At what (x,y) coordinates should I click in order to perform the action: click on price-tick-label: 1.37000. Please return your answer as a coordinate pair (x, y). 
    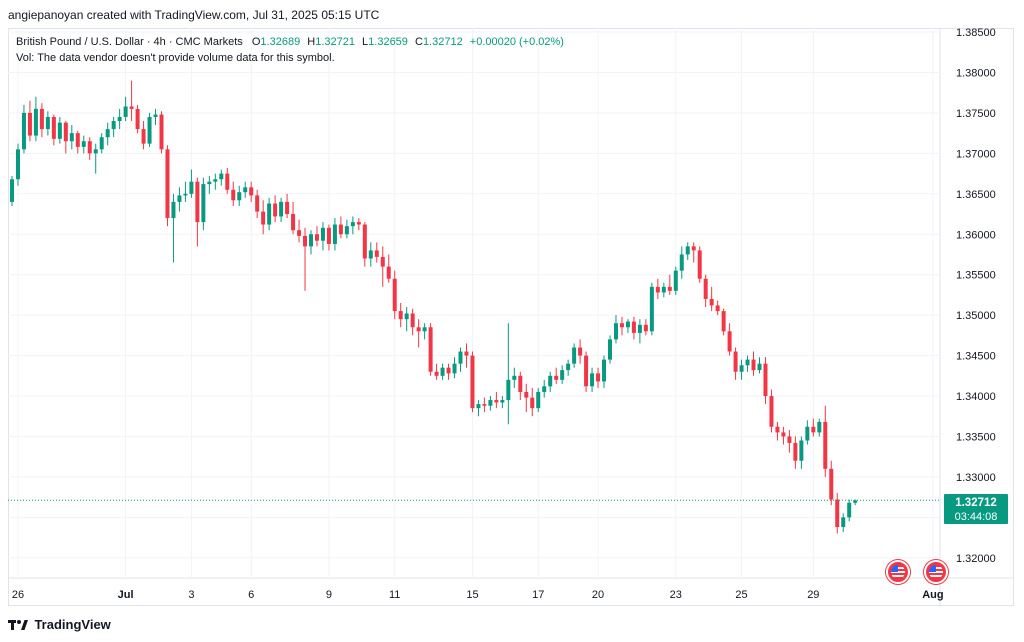
    Looking at the image, I should click on (976, 154).